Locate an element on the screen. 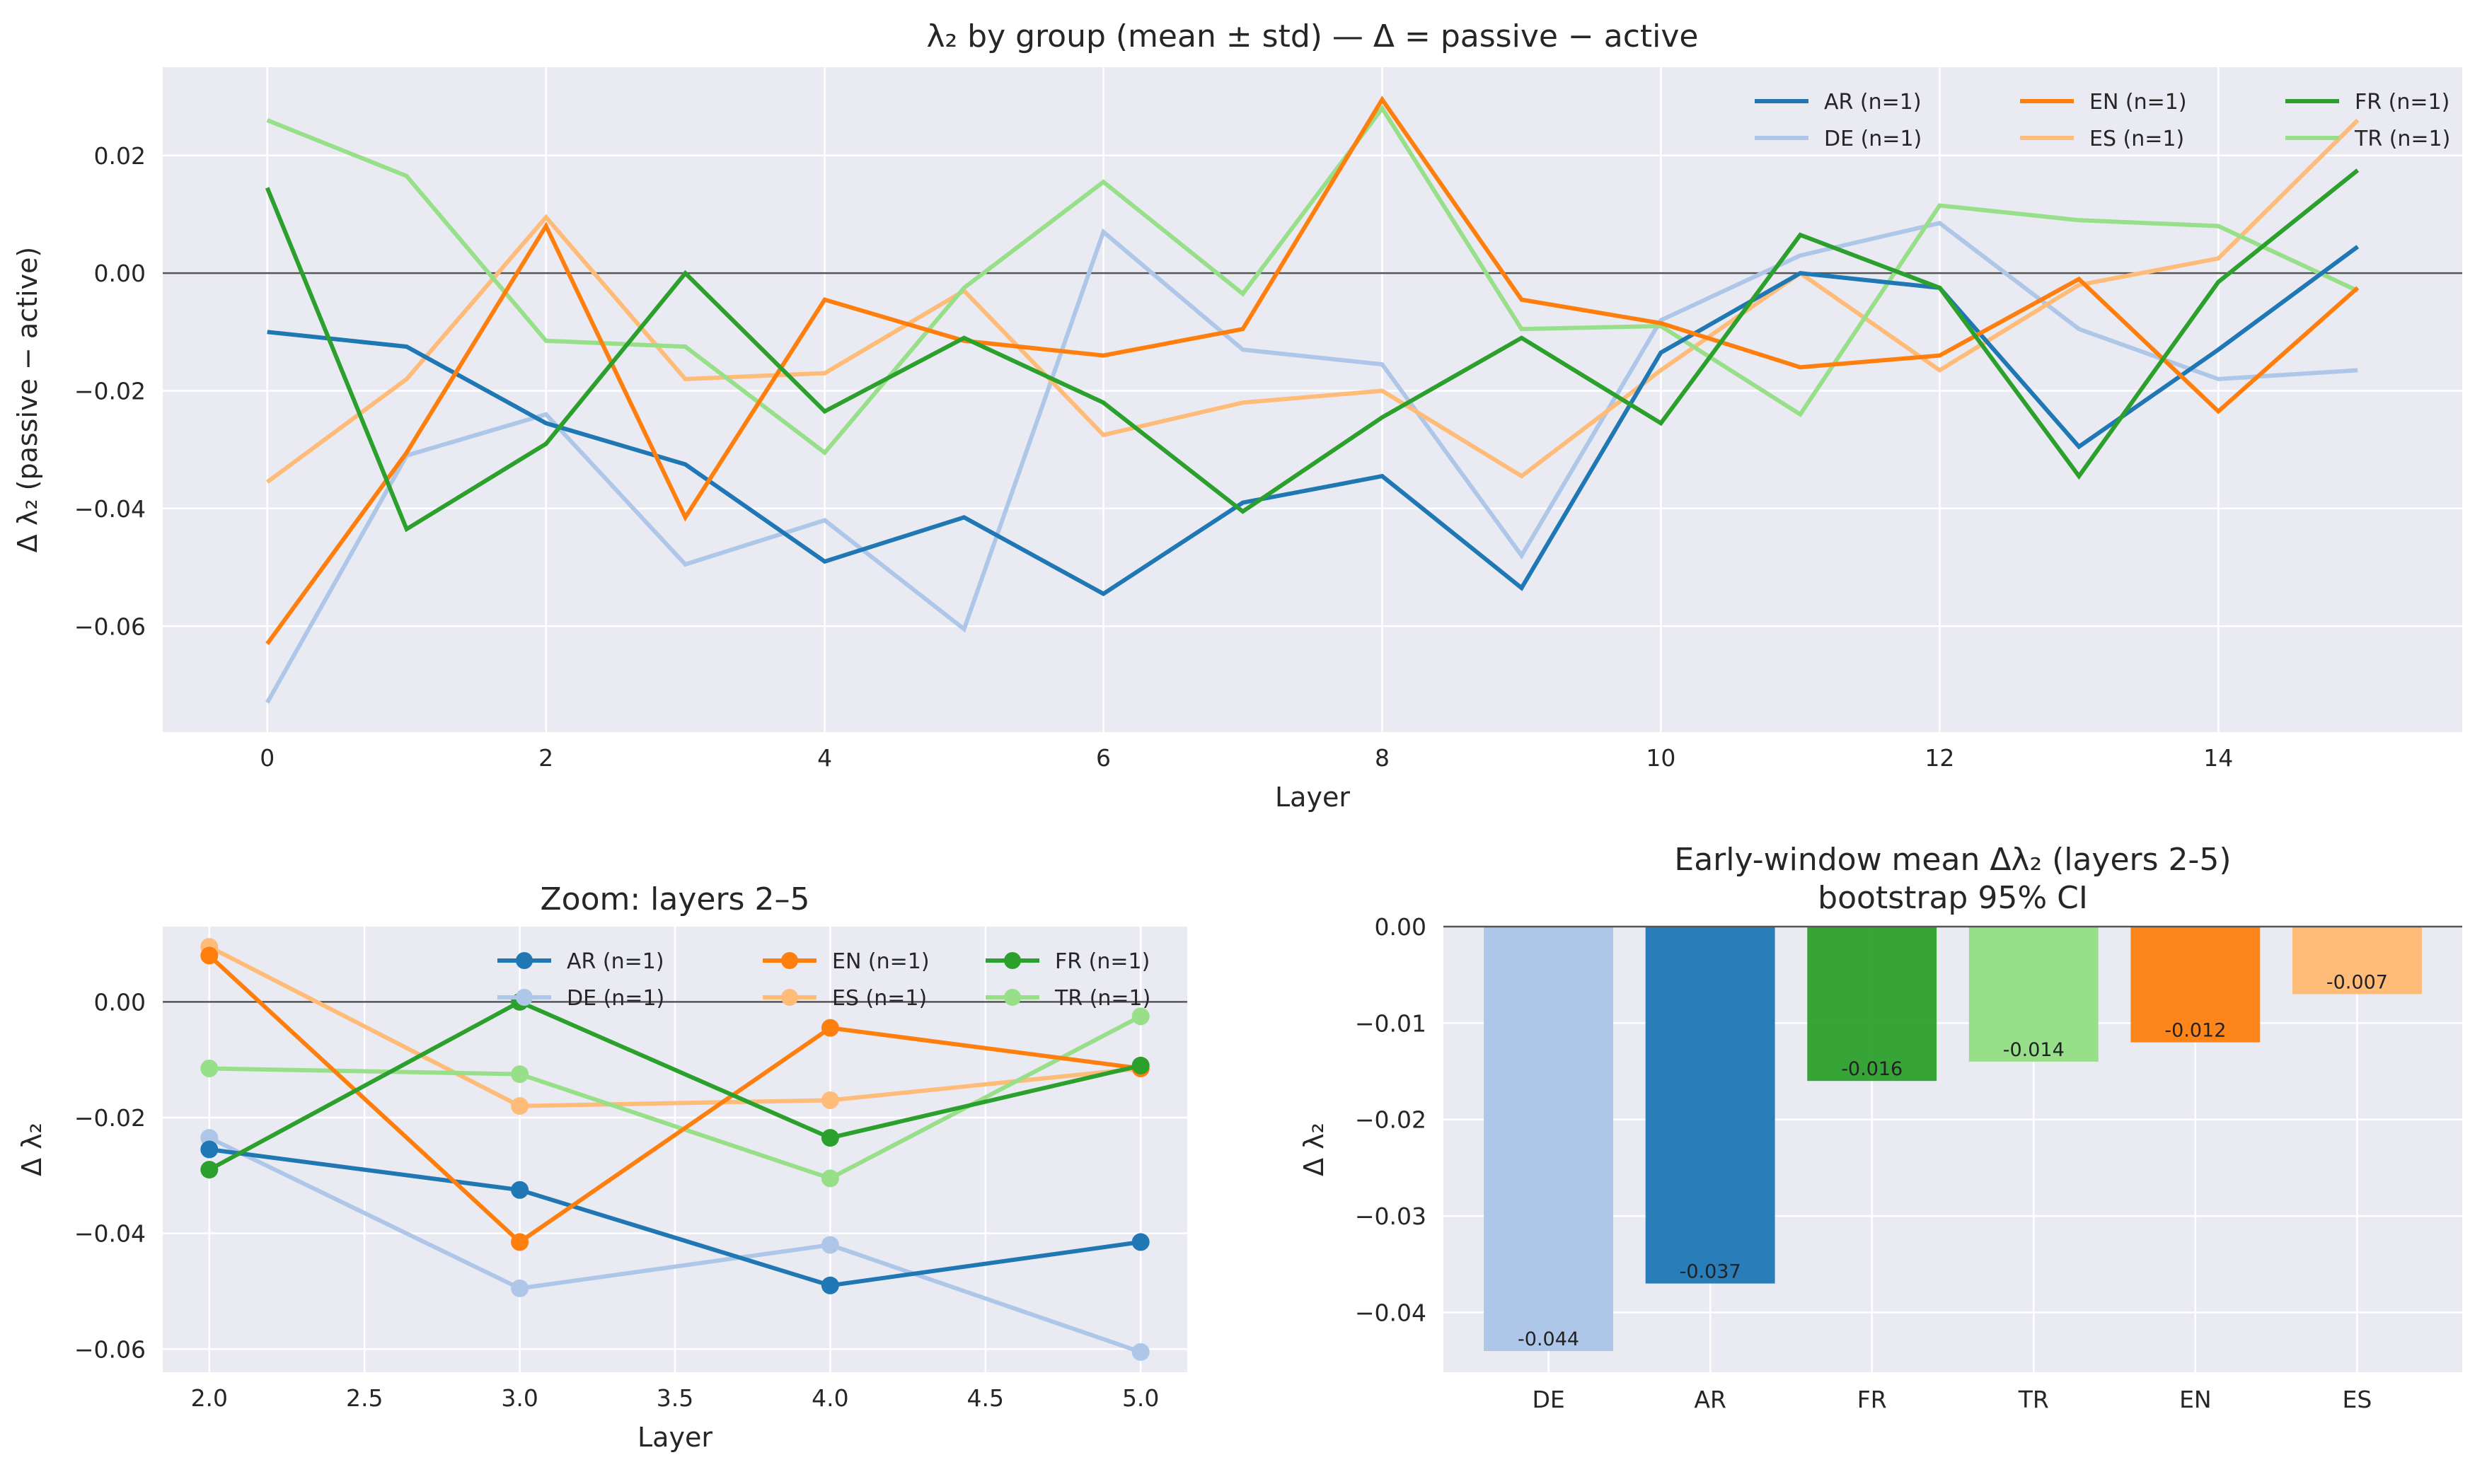  top-xtick-label: 10 is located at coordinates (1661, 758).